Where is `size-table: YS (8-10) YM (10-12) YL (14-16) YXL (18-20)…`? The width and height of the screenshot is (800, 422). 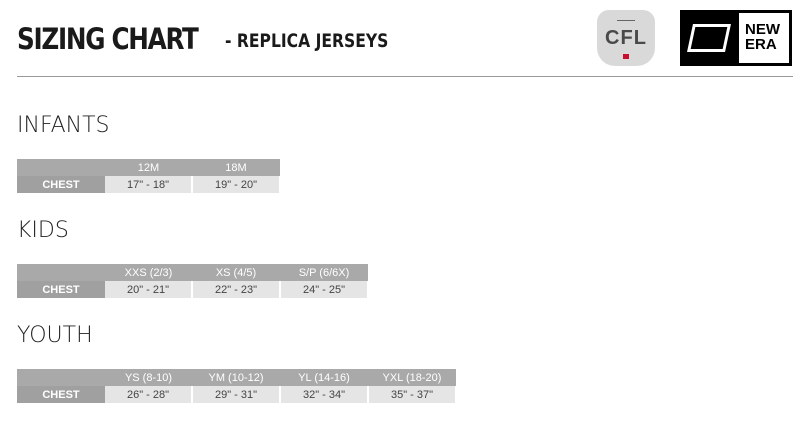 size-table: YS (8-10) YM (10-12) YL (14-16) YXL (18-20)… is located at coordinates (237, 386).